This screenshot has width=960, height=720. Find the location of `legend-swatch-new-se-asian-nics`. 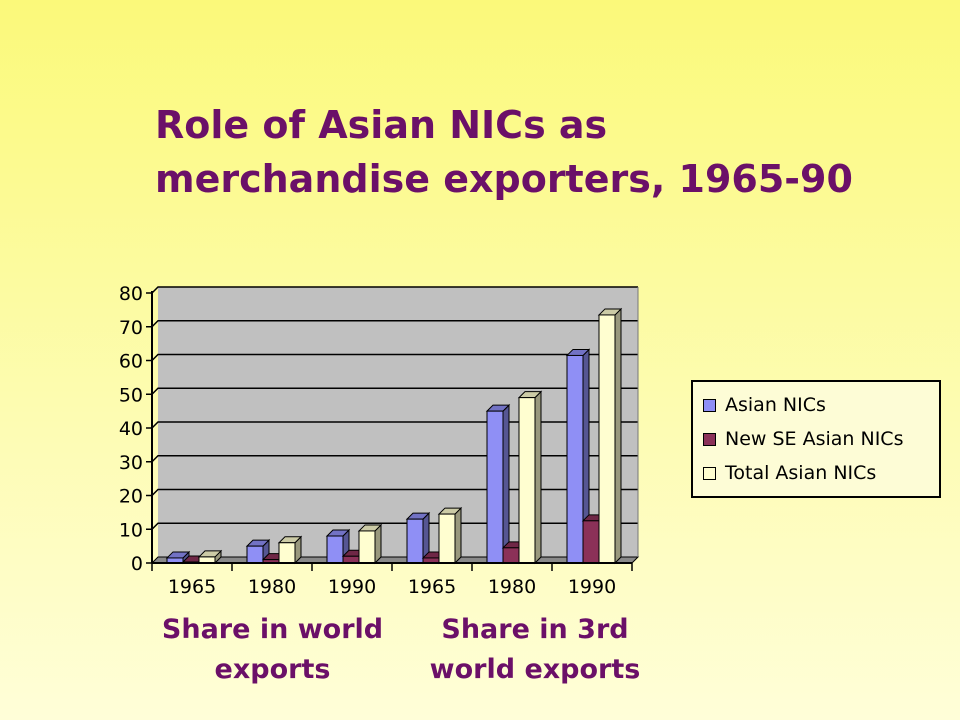

legend-swatch-new-se-asian-nics is located at coordinates (709, 439).